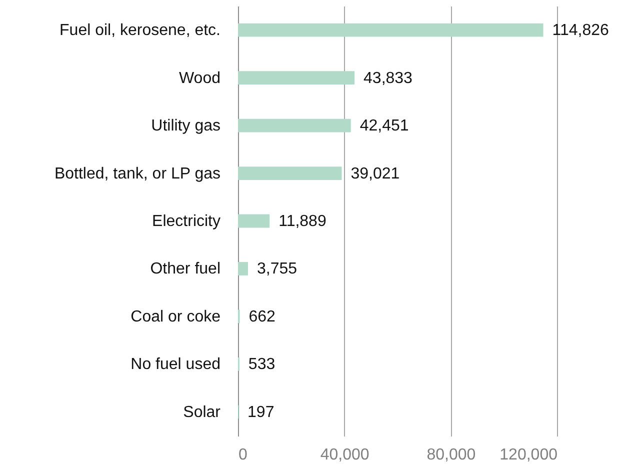  Describe the element at coordinates (186, 221) in the screenshot. I see `y-tick-label: Electricity` at that location.